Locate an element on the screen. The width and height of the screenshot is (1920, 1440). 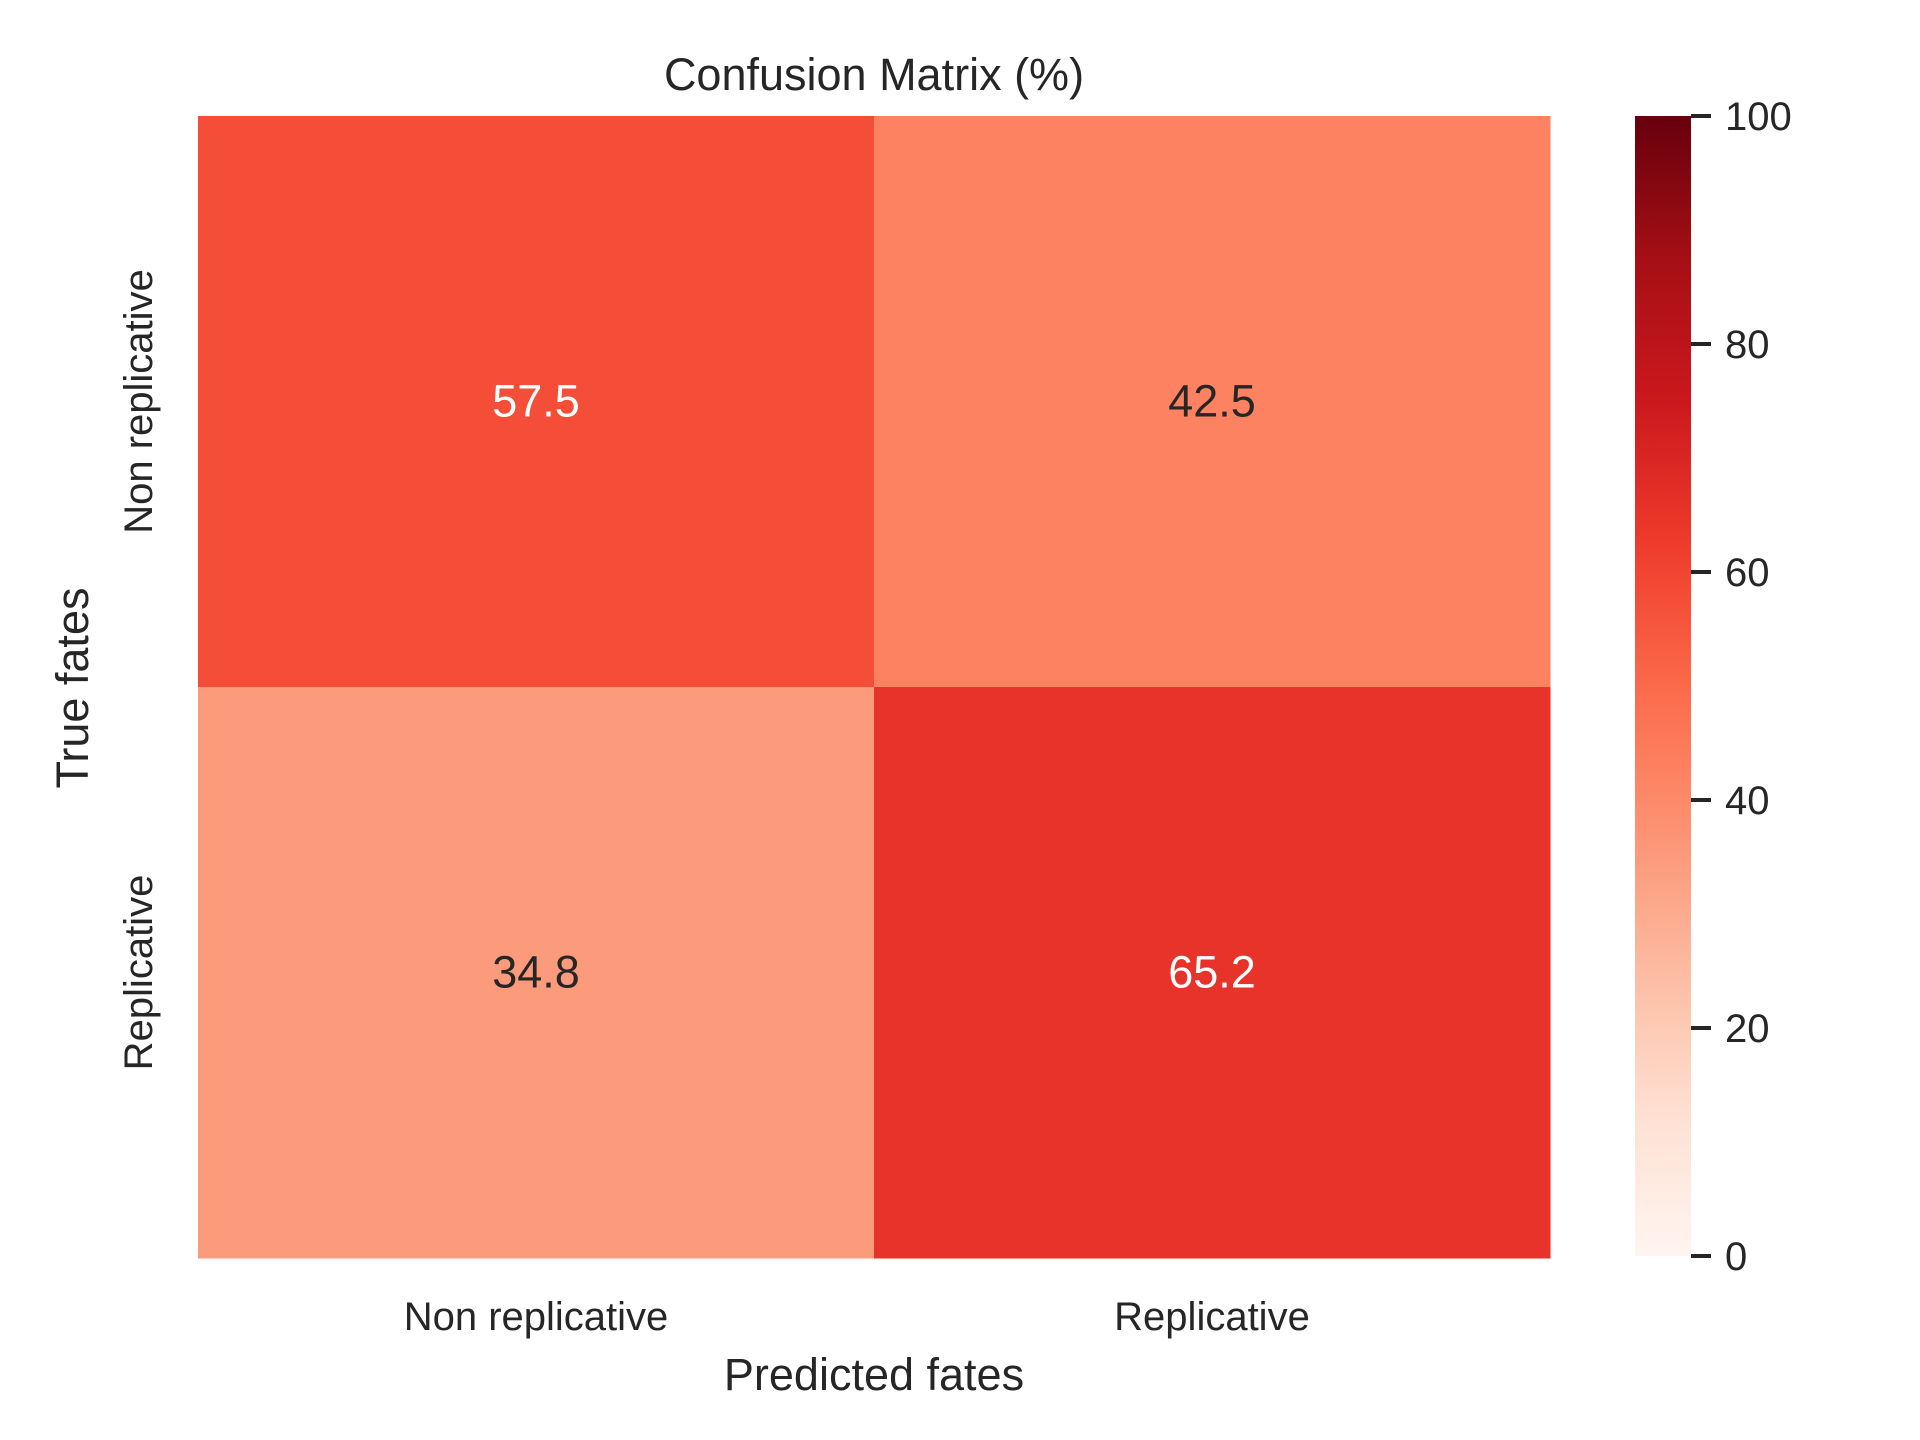
heatmap-cell-r1-c0 is located at coordinates (536, 973).